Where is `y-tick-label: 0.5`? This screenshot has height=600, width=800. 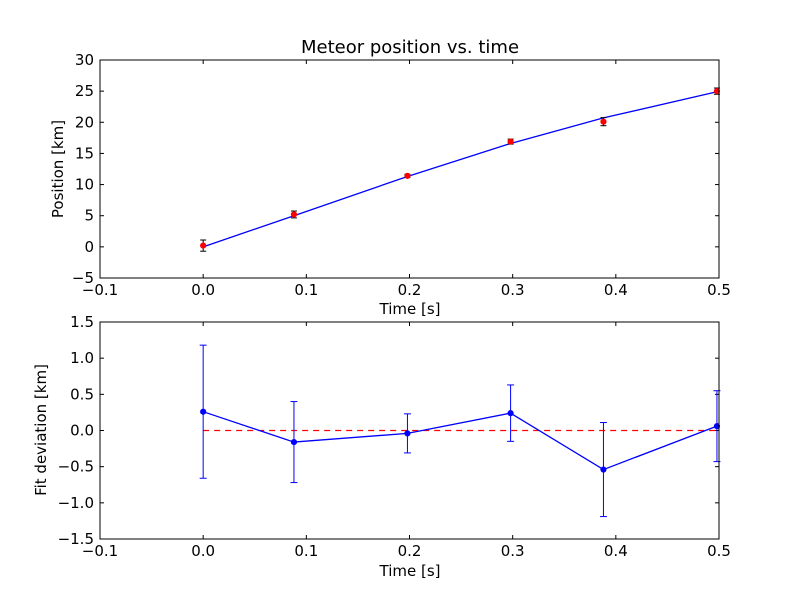 y-tick-label: 0.5 is located at coordinates (82, 394).